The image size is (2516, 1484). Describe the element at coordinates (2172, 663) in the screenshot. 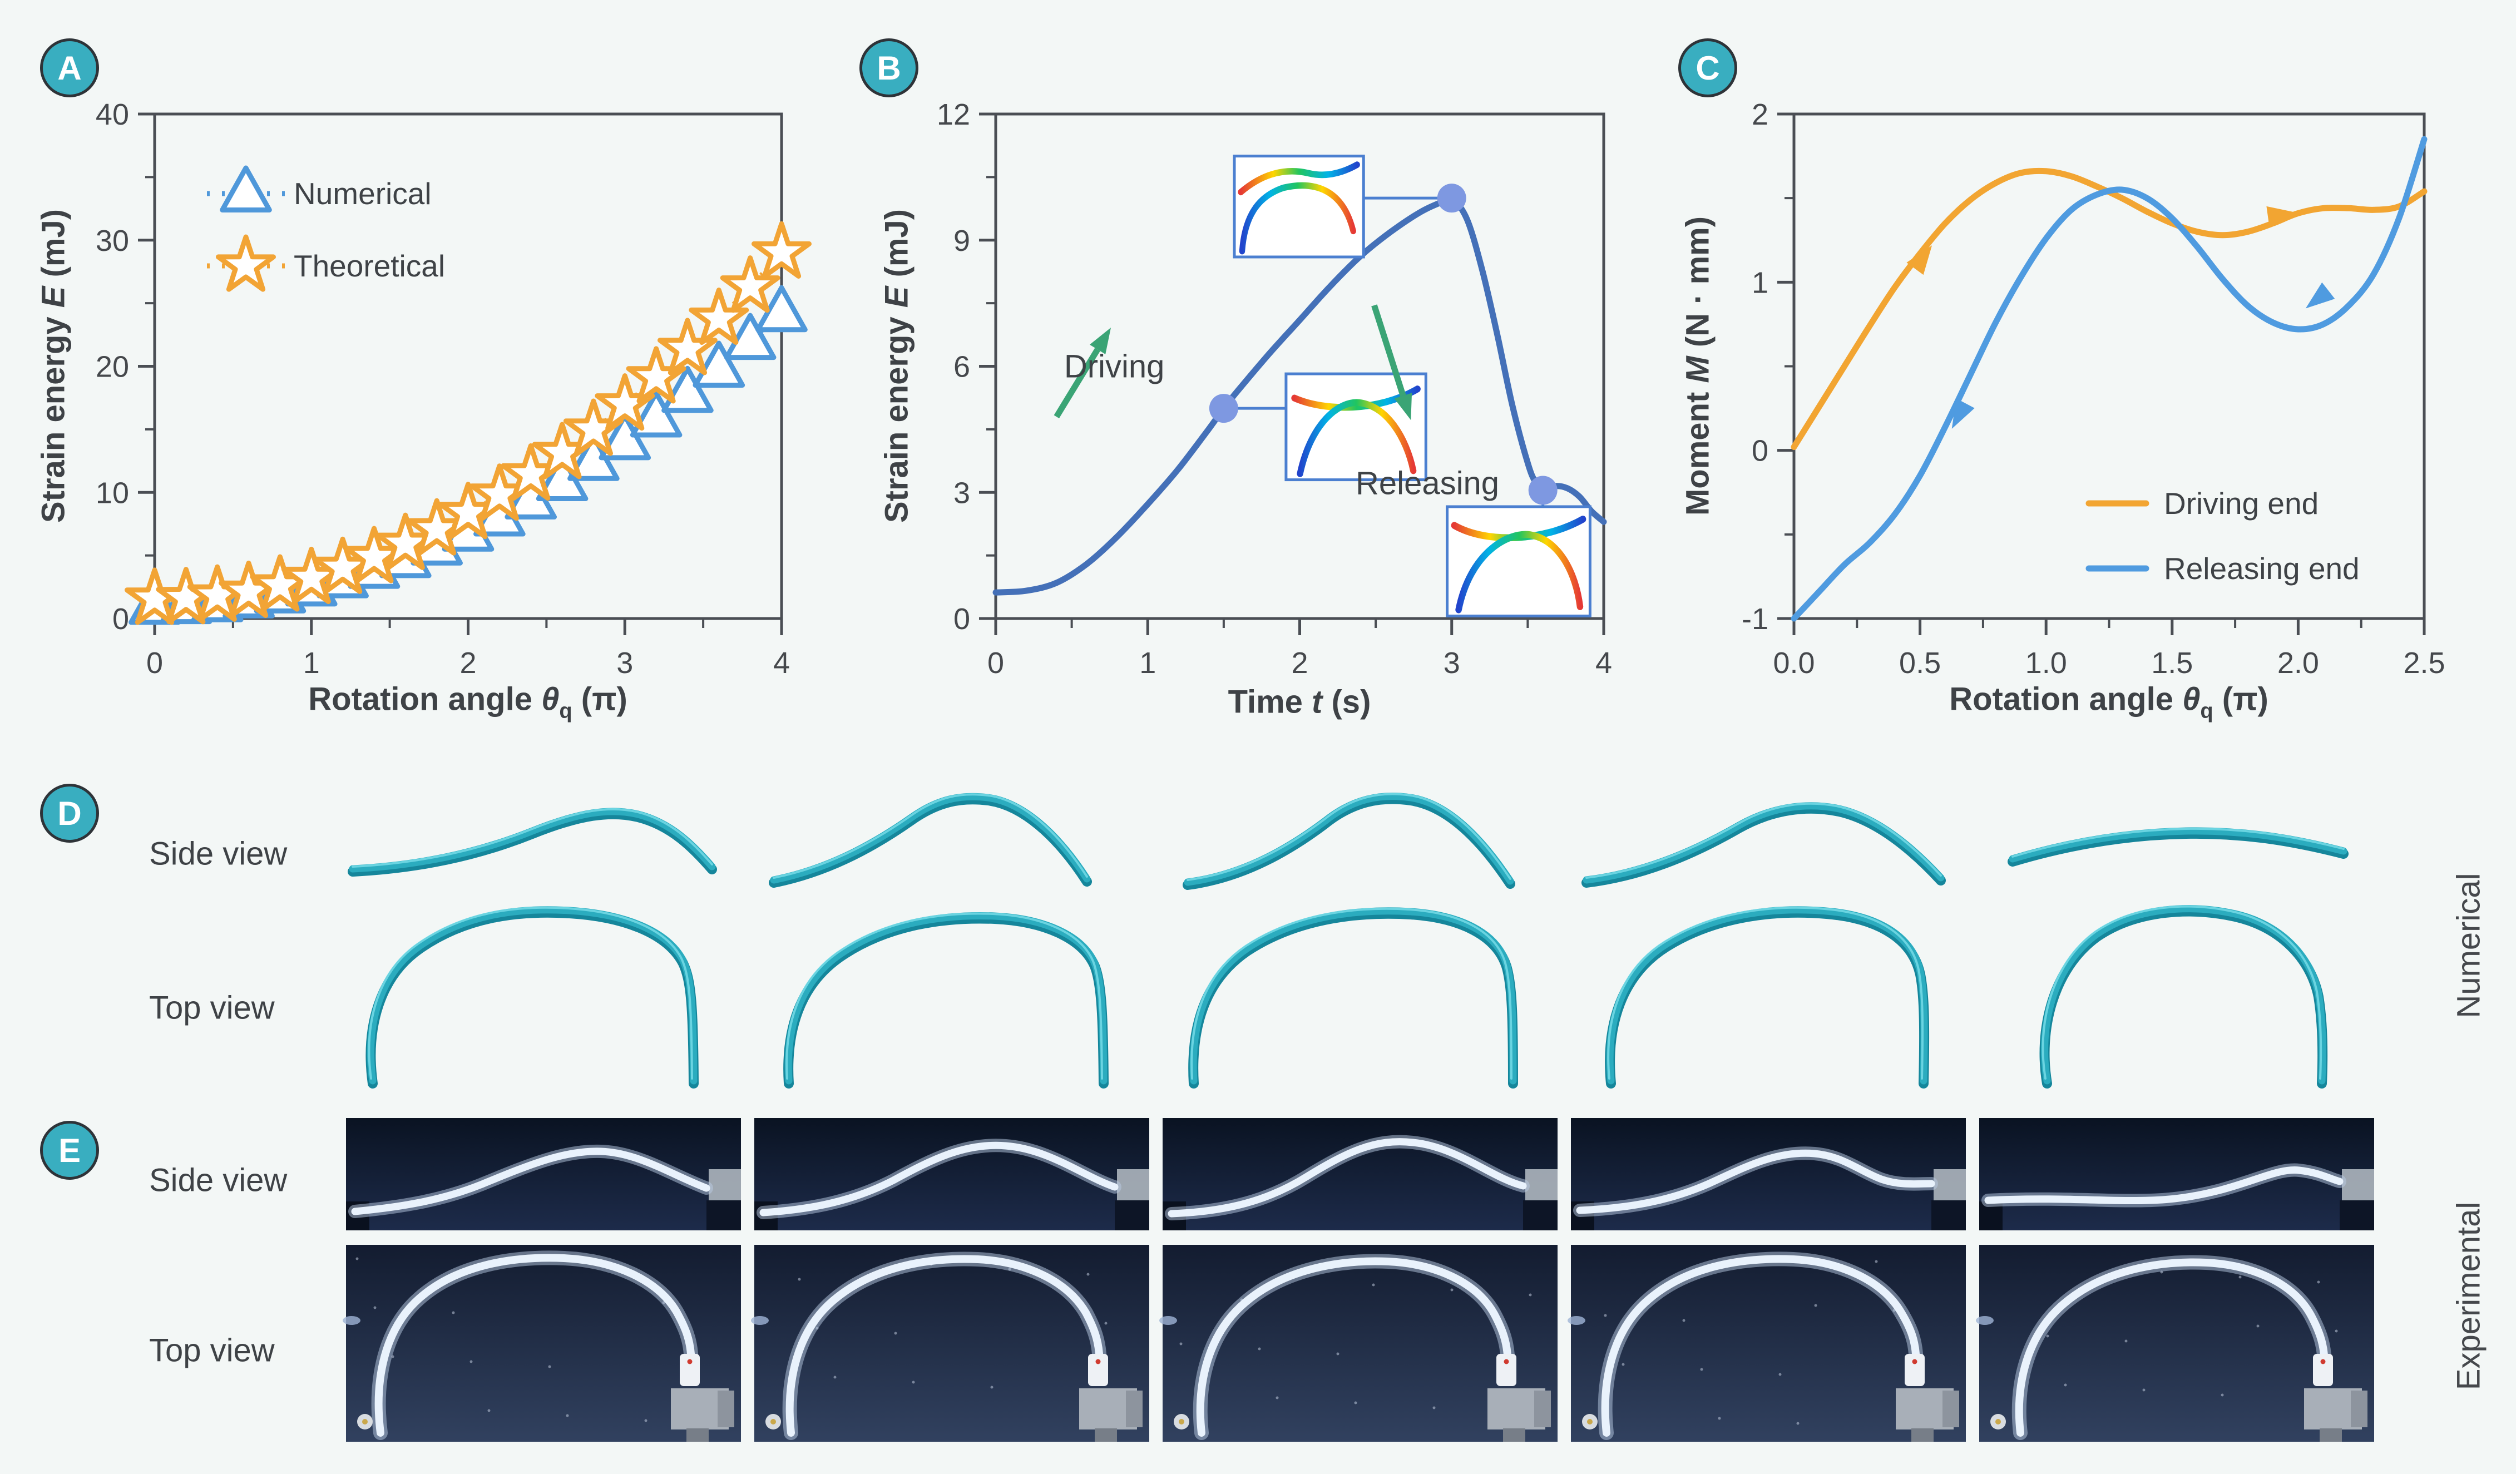

I see `svg-text: 1.5` at that location.